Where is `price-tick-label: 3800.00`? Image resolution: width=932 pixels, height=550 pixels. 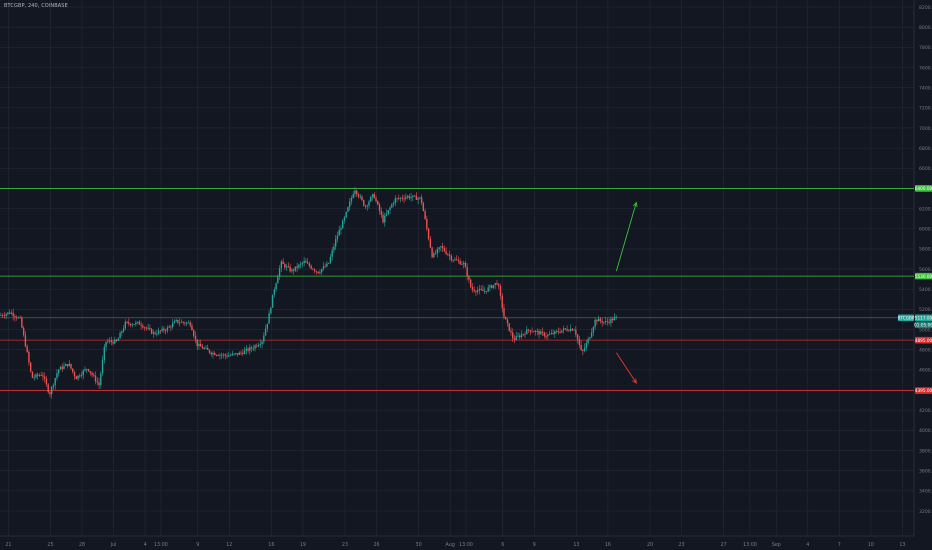 price-tick-label: 3800.00 is located at coordinates (925, 451).